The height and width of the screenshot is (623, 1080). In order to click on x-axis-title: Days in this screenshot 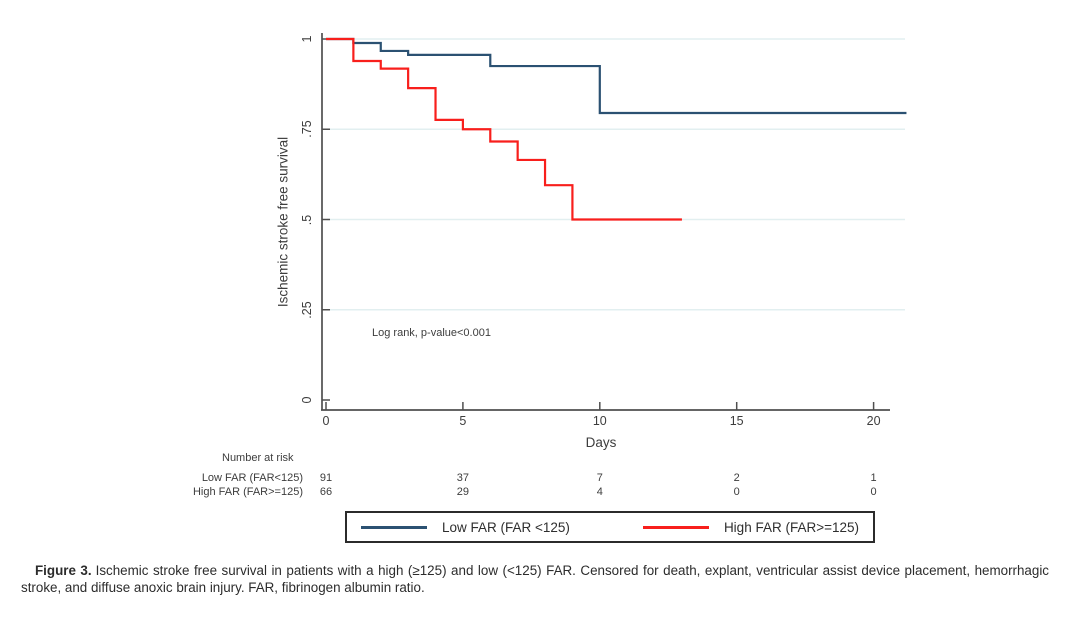, I will do `click(601, 442)`.